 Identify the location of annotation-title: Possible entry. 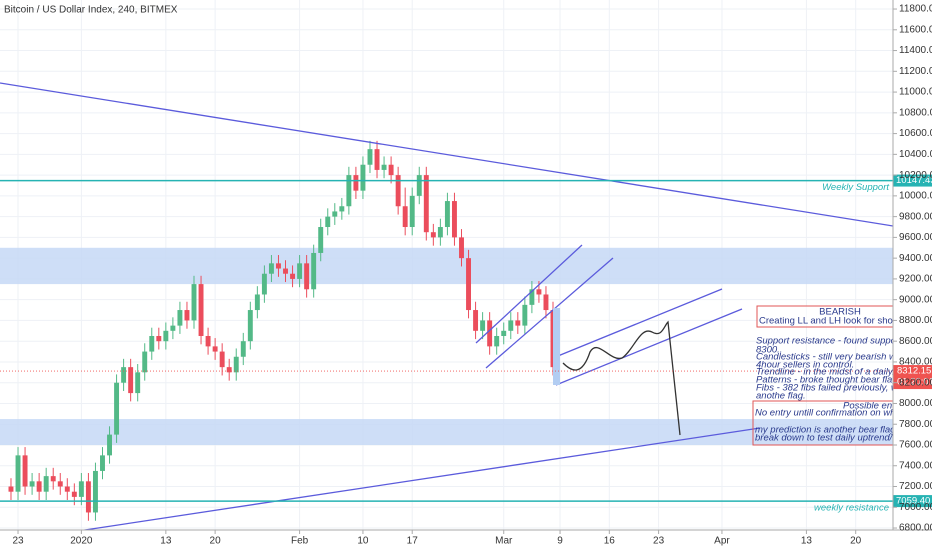
(873, 406).